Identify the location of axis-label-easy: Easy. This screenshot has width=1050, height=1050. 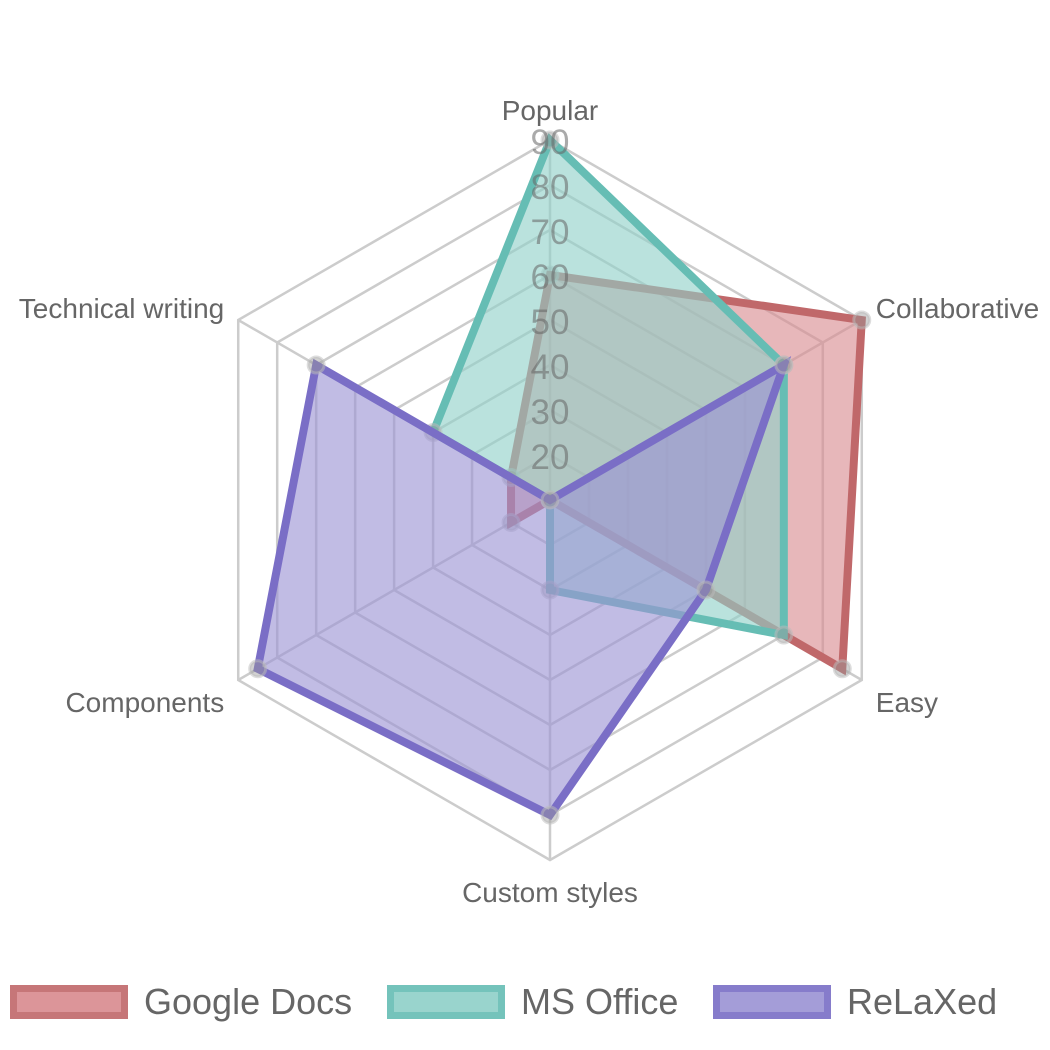
(907, 702).